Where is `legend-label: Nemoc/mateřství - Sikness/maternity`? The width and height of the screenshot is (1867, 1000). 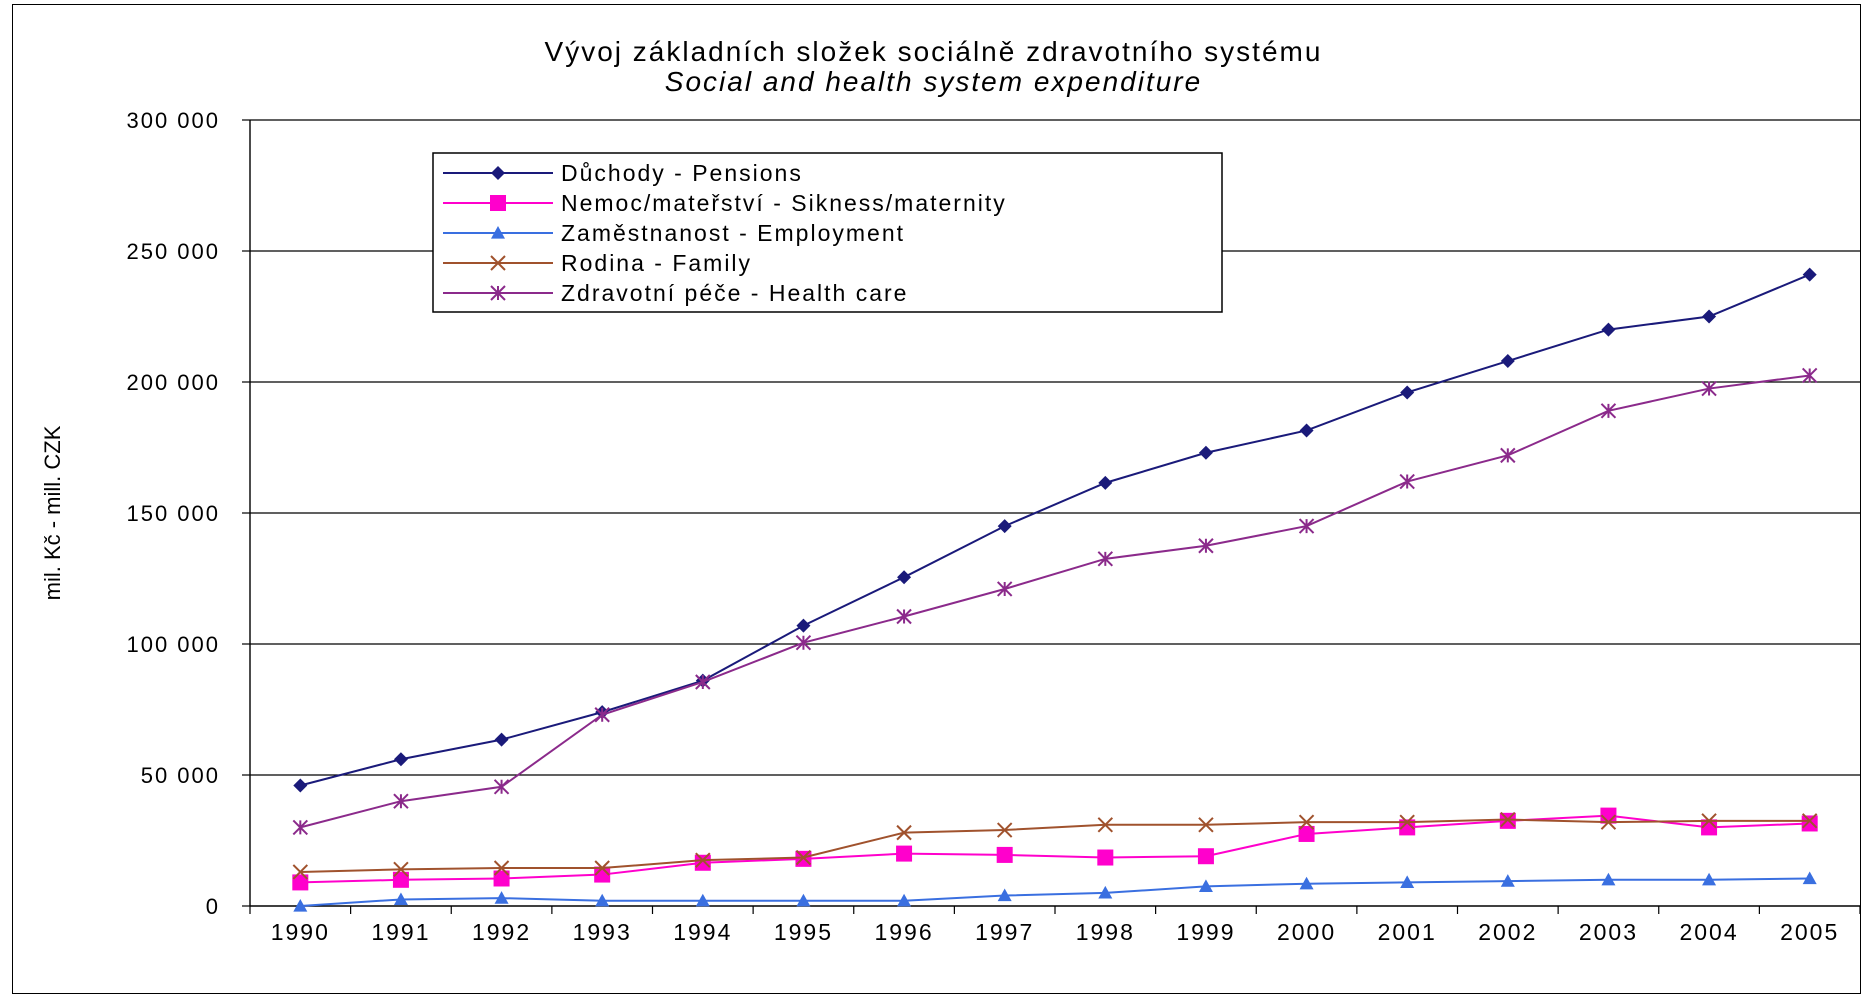 legend-label: Nemoc/mateřství - Sikness/maternity is located at coordinates (784, 203).